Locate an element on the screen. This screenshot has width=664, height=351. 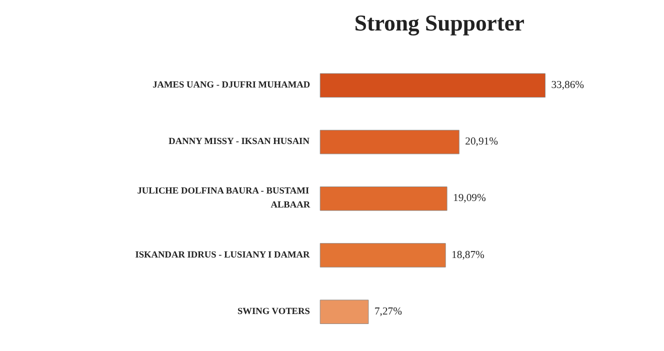
y-tick-label: DANNY MISSY - IKSAN HUSAIN is located at coordinates (239, 142).